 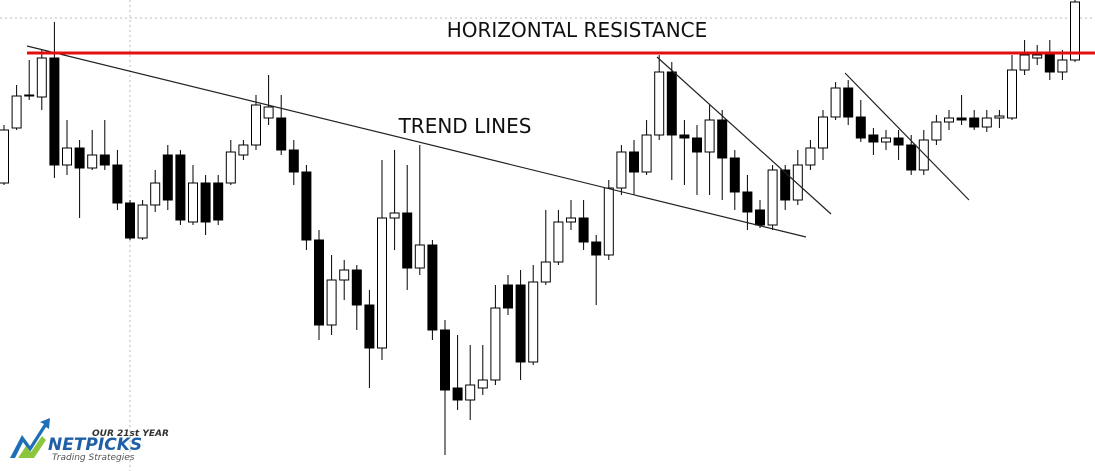 What do you see at coordinates (130, 434) in the screenshot?
I see `logo-tagline: OUR 21st YEAR` at bounding box center [130, 434].